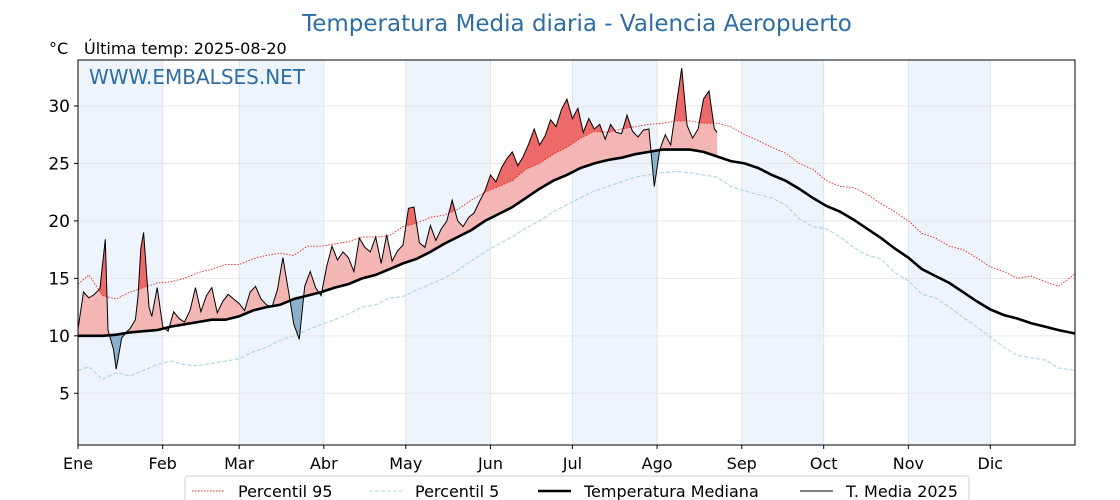  Describe the element at coordinates (405, 463) in the screenshot. I see `x-tick-label: May` at that location.